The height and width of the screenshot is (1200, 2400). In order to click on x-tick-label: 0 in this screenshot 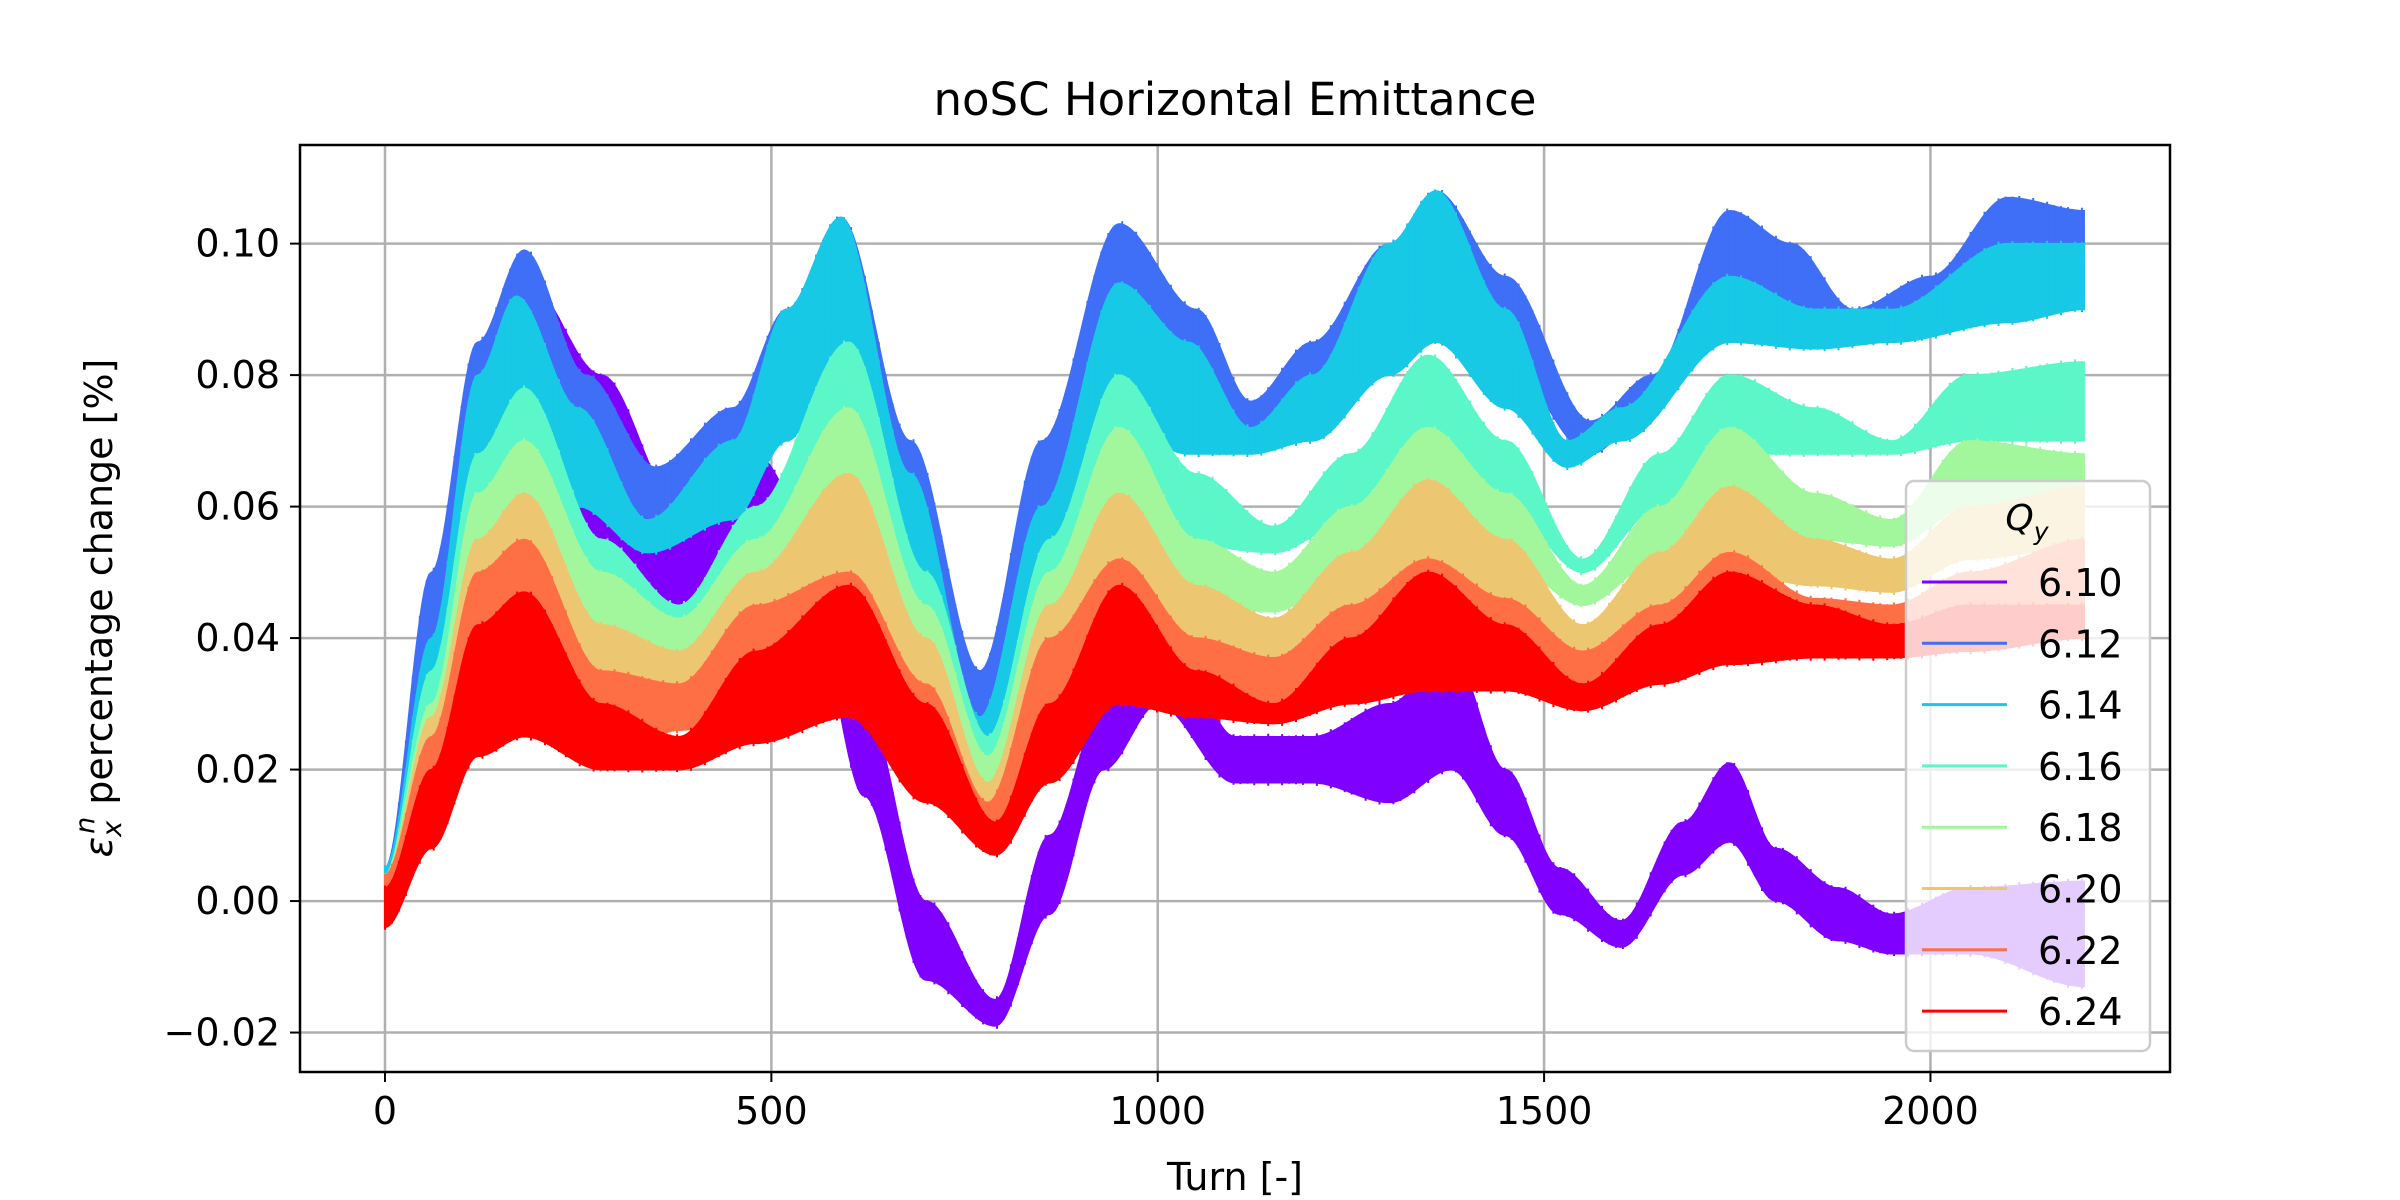, I will do `click(385, 1111)`.